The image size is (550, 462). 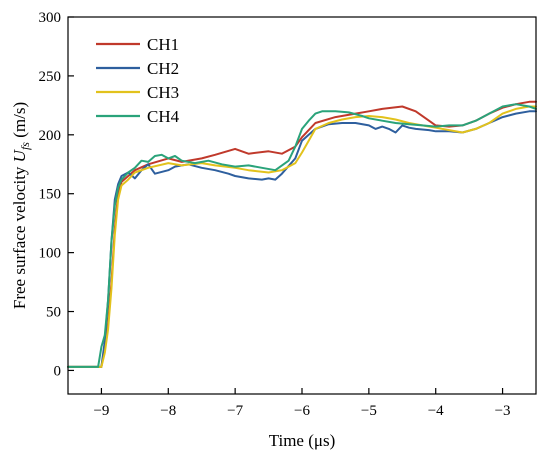 I want to click on x-tick-label: −3, so click(x=503, y=411).